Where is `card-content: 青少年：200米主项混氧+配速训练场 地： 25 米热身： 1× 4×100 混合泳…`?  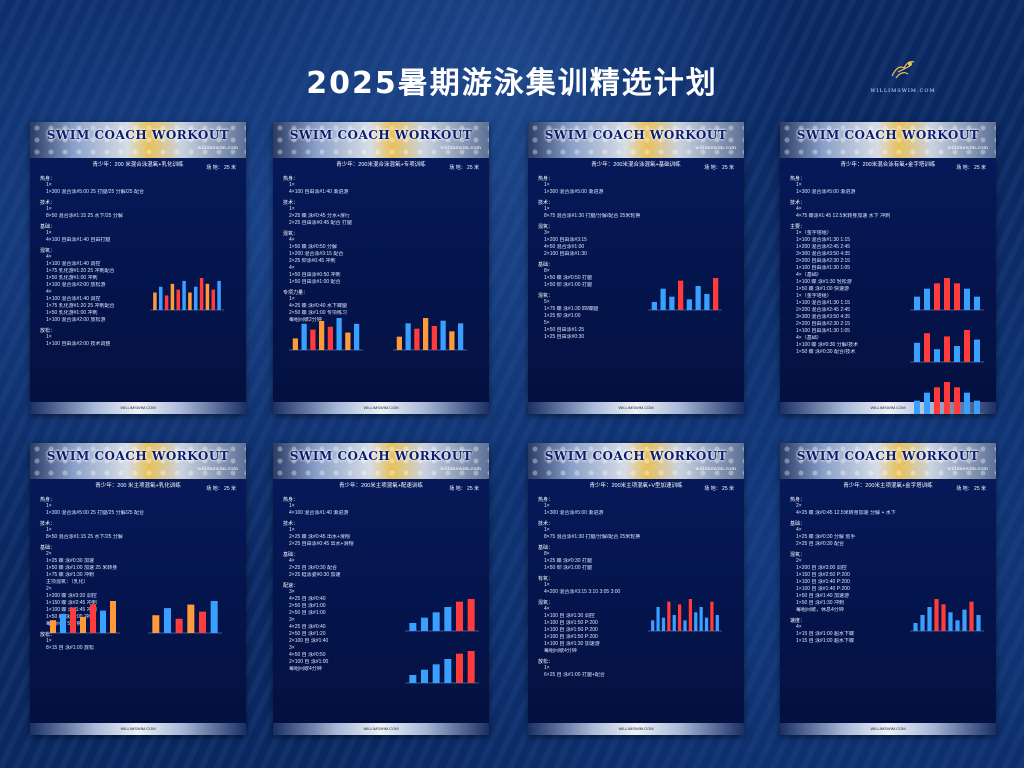 card-content: 青少年：200米主项混氧+配速训练场 地： 25 米热身： 1× 4×100 混合泳… is located at coordinates (381, 577).